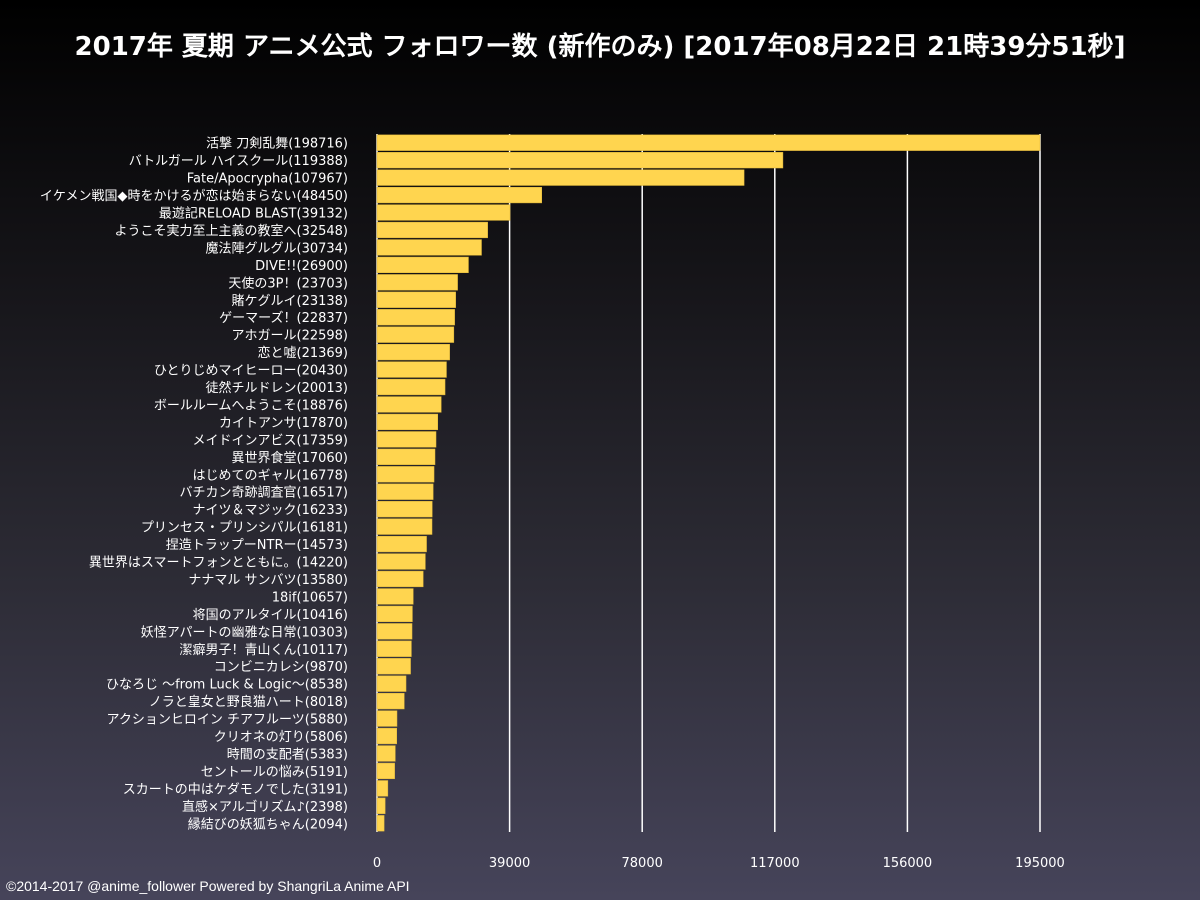 The image size is (1200, 900). What do you see at coordinates (268, 580) in the screenshot?
I see `category-label: ナナマル サンバツ(13580)` at bounding box center [268, 580].